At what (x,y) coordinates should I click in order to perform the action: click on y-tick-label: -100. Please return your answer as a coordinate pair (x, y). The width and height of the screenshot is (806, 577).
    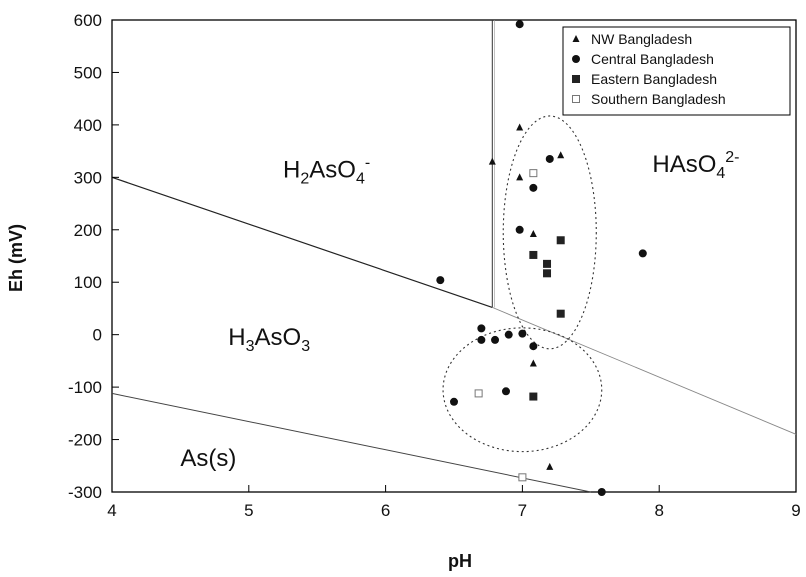
    Looking at the image, I should click on (85, 387).